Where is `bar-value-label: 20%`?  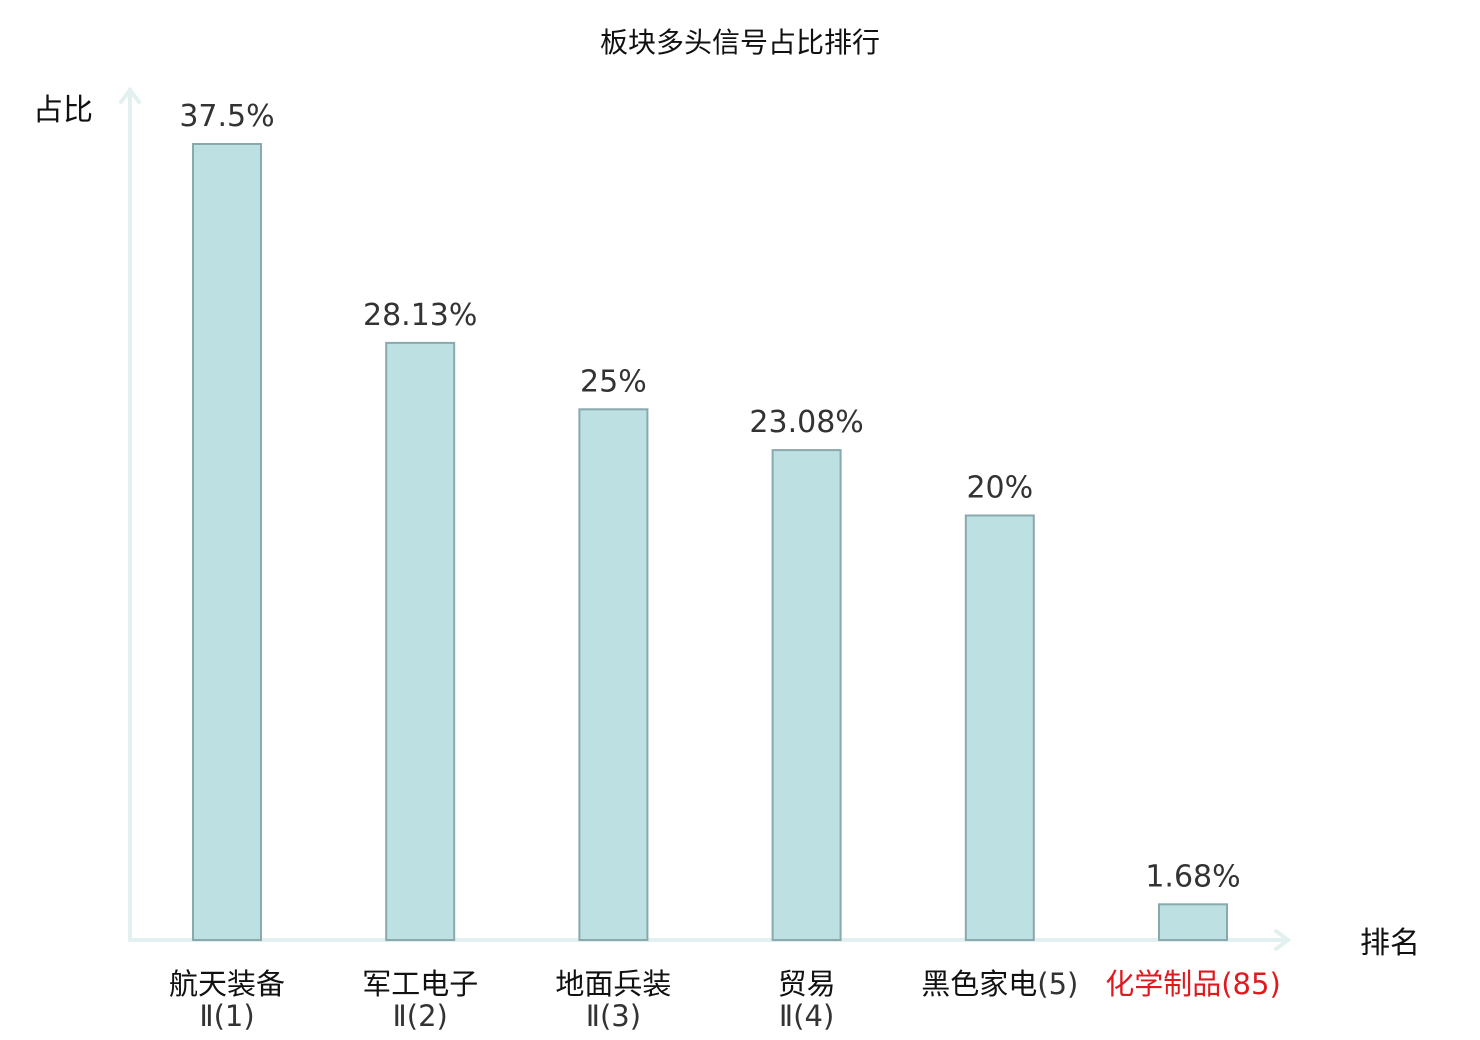
bar-value-label: 20% is located at coordinates (999, 488).